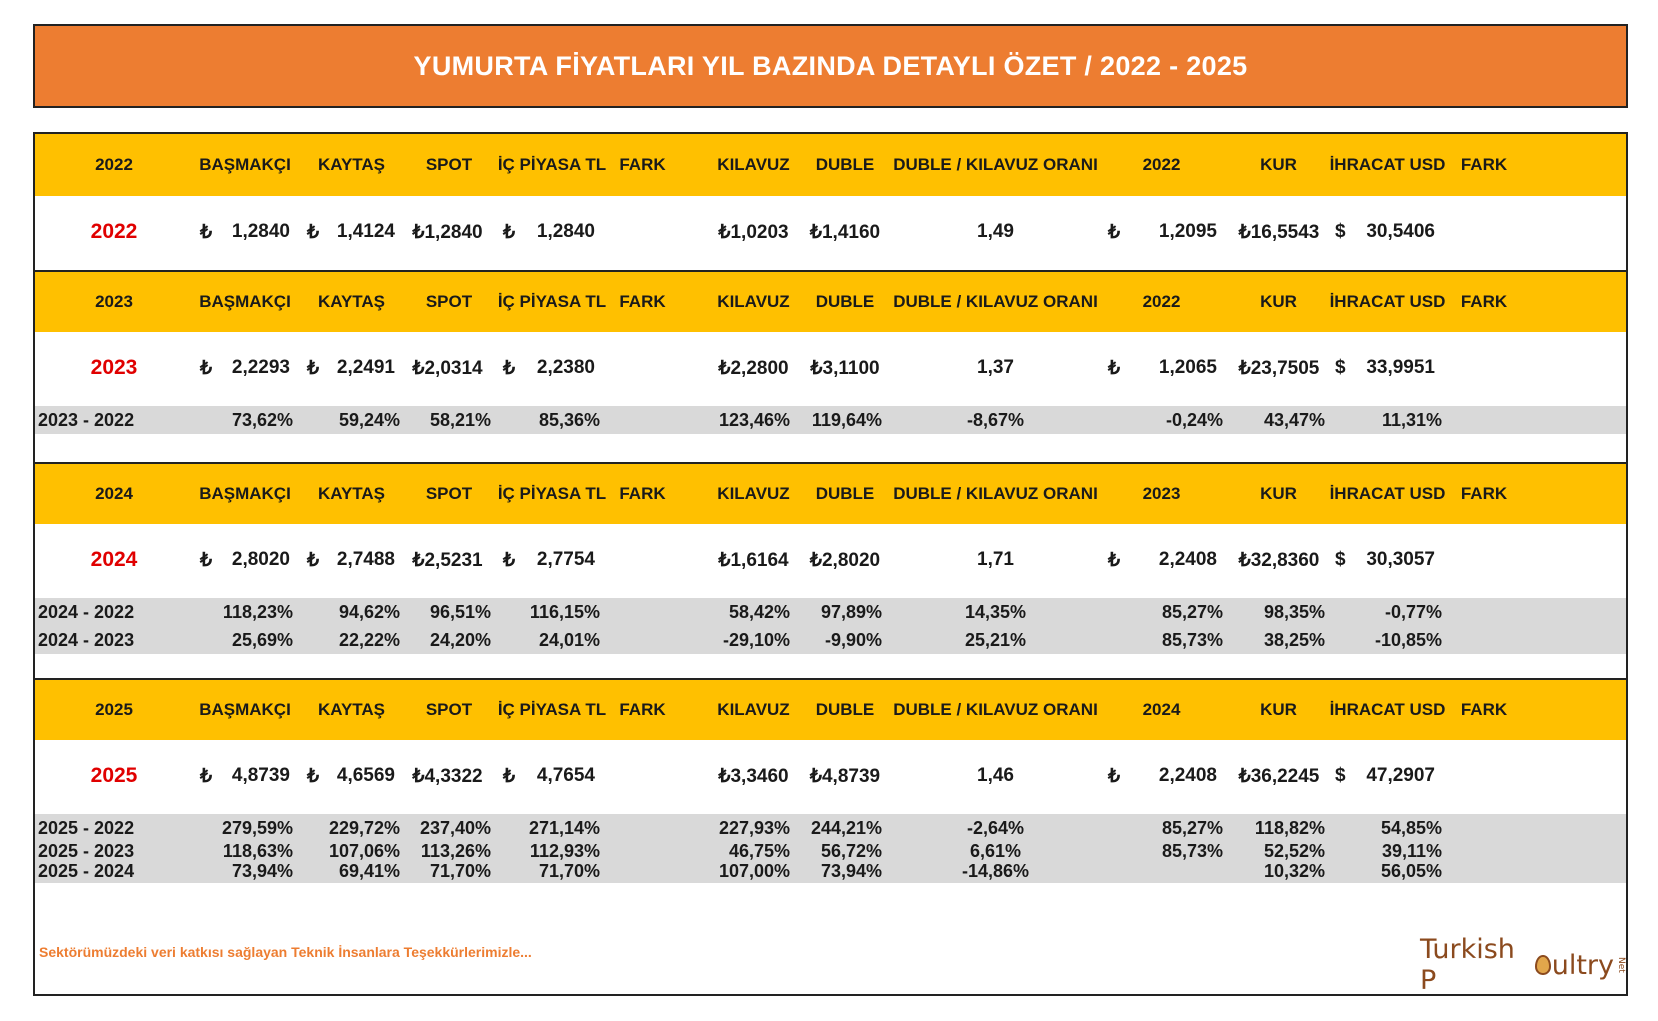  Describe the element at coordinates (565, 775) in the screenshot. I see `ic-piyasa-value: 4,7654` at that location.